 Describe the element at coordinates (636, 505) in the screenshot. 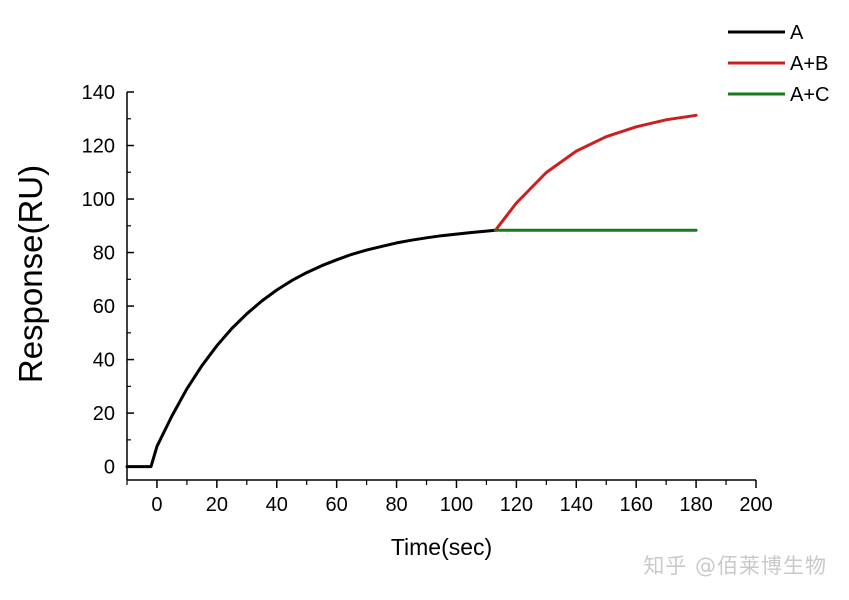

I see `x-tick-label: 160` at that location.